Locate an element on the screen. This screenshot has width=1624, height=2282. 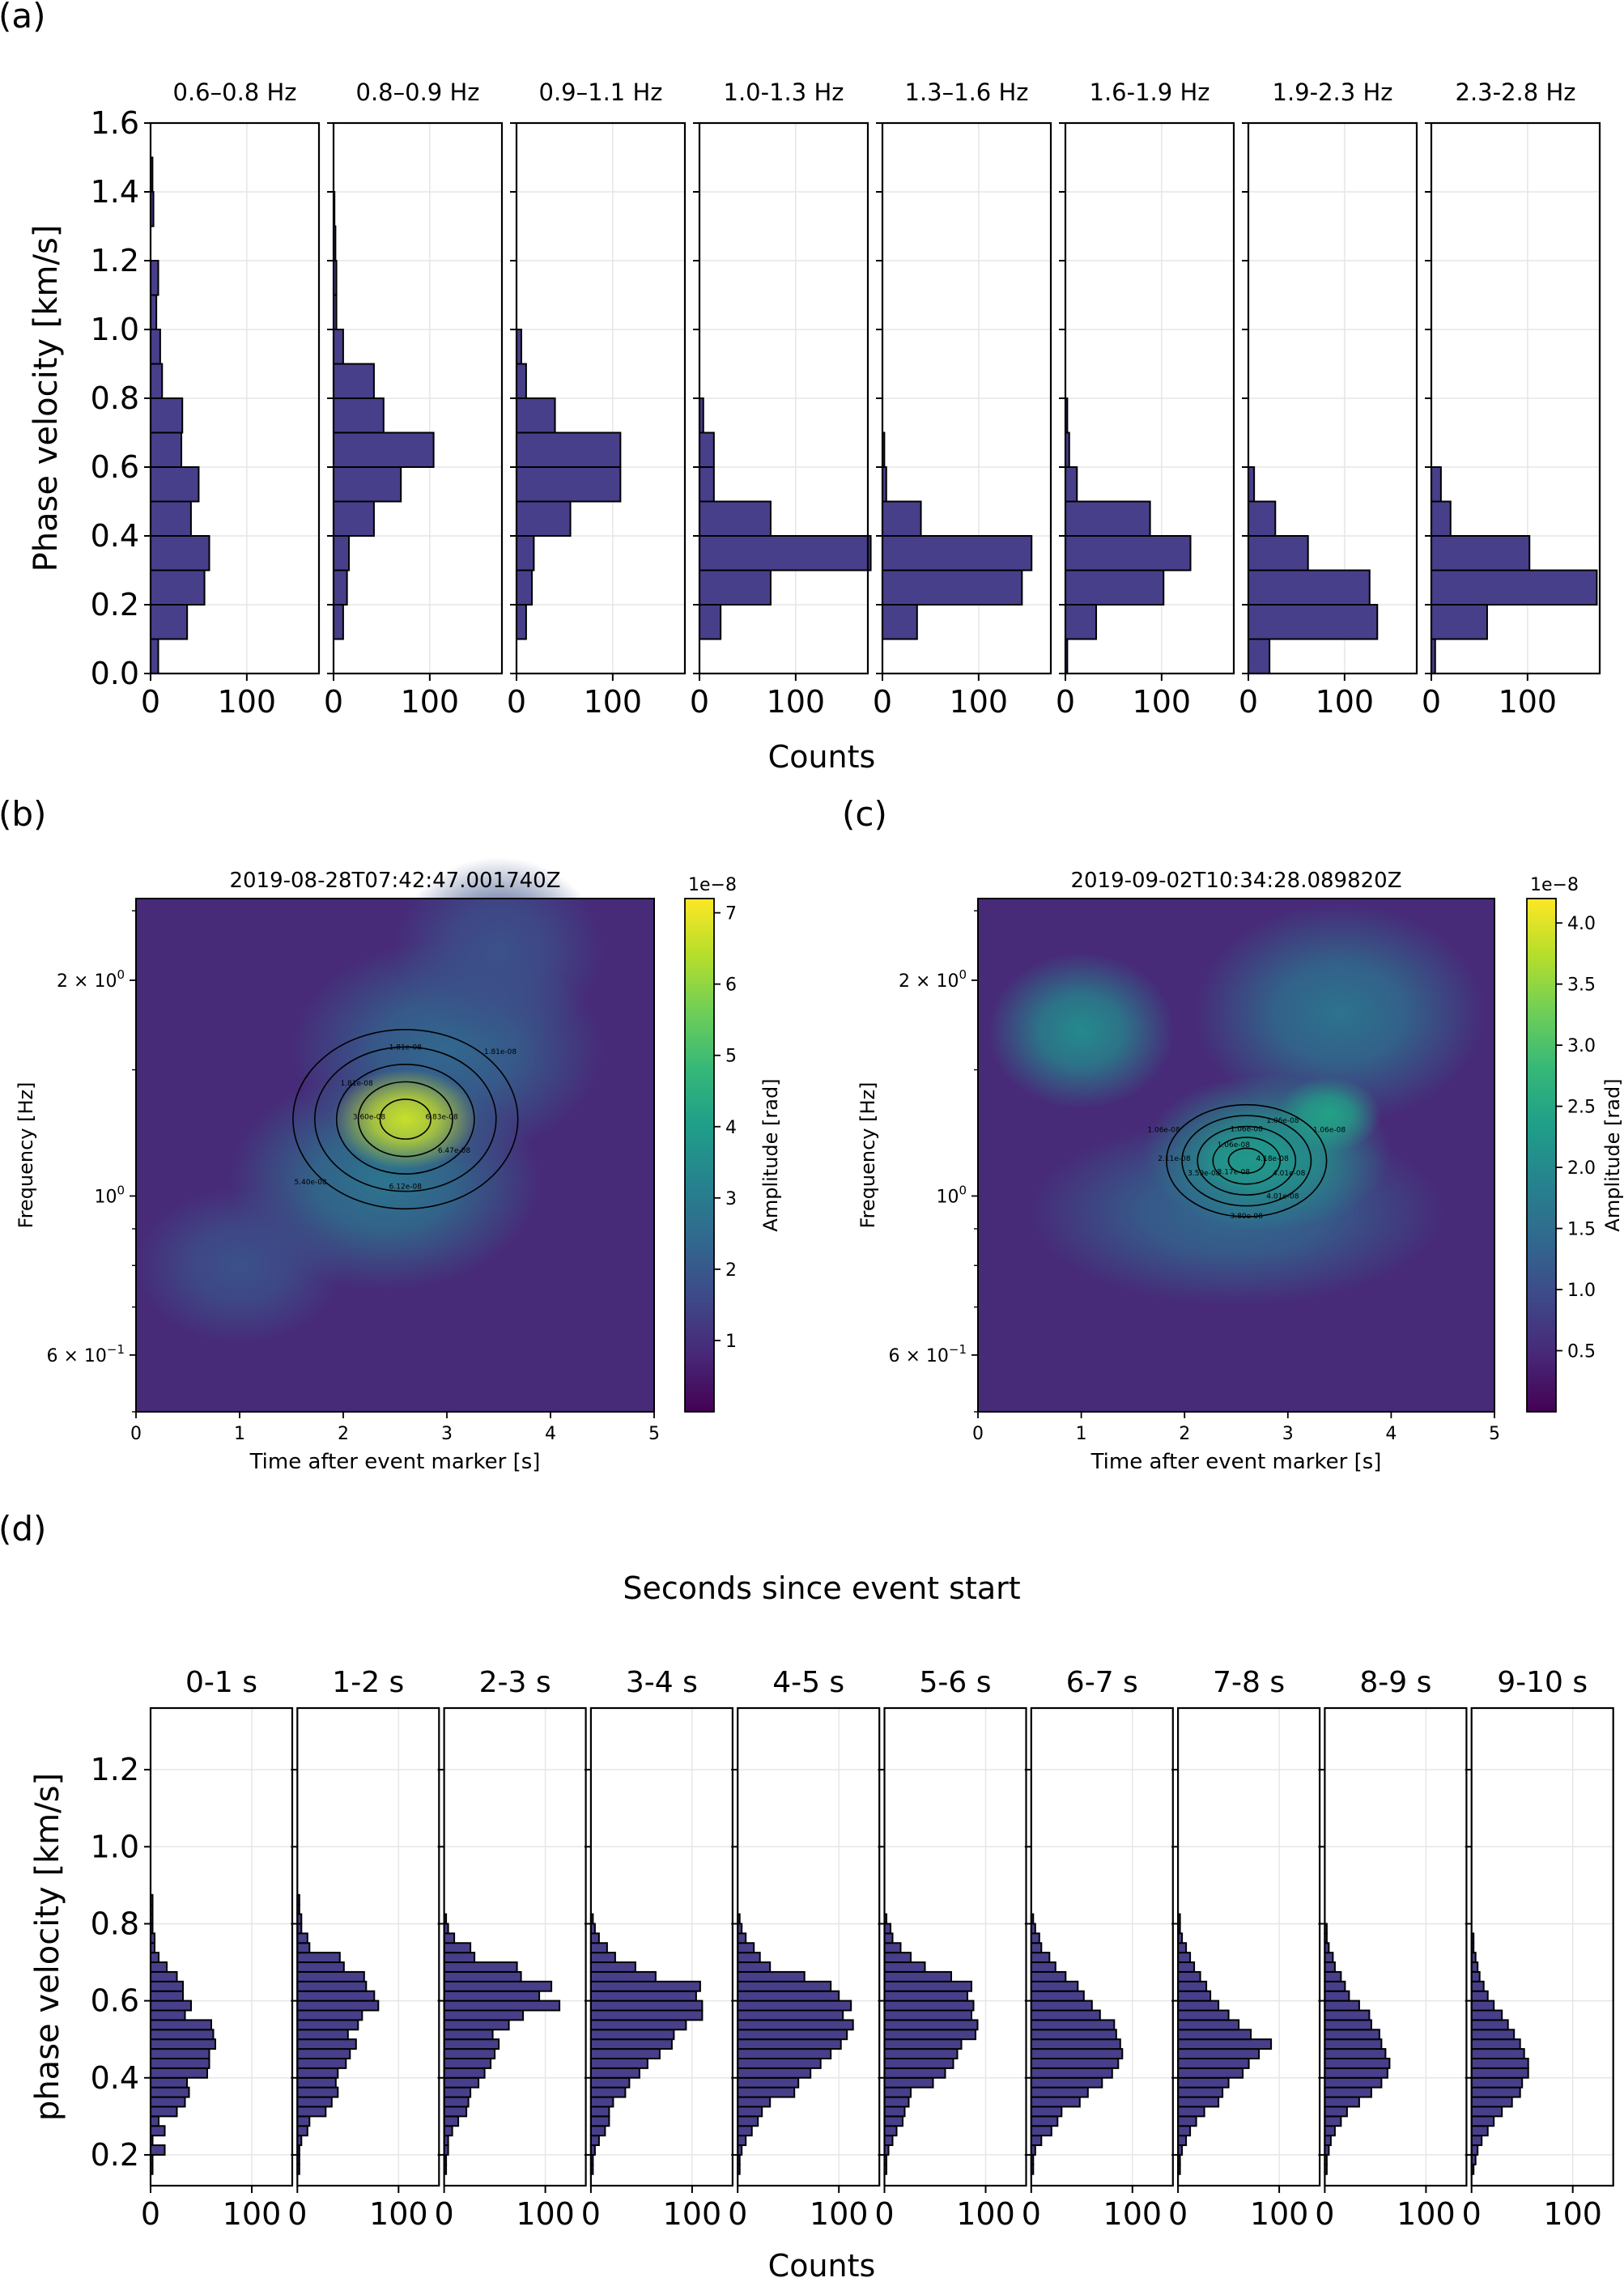
plot-title: 2019-08-28T07:42:47.001740Z is located at coordinates (394, 881).